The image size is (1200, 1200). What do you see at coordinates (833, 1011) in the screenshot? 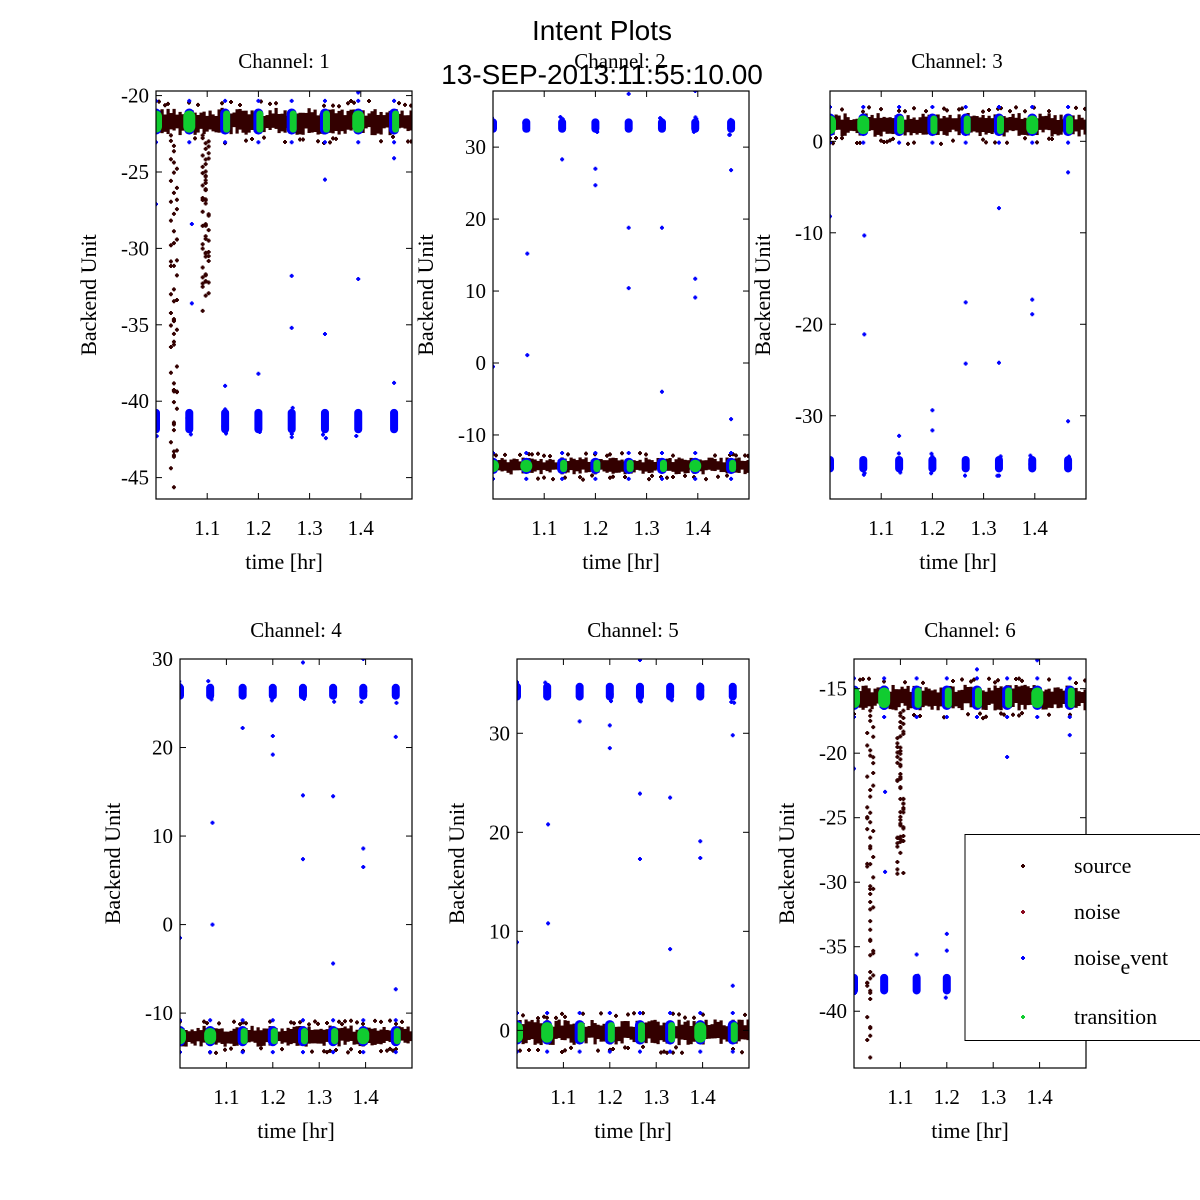
I see `y-tick-label: -40` at bounding box center [833, 1011].